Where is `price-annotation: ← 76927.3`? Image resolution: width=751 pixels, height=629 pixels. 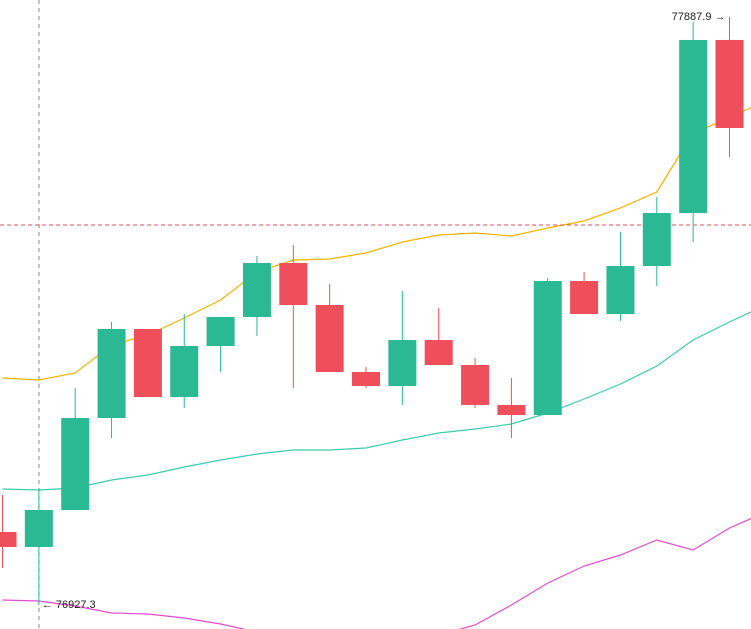 price-annotation: ← 76927.3 is located at coordinates (69, 605).